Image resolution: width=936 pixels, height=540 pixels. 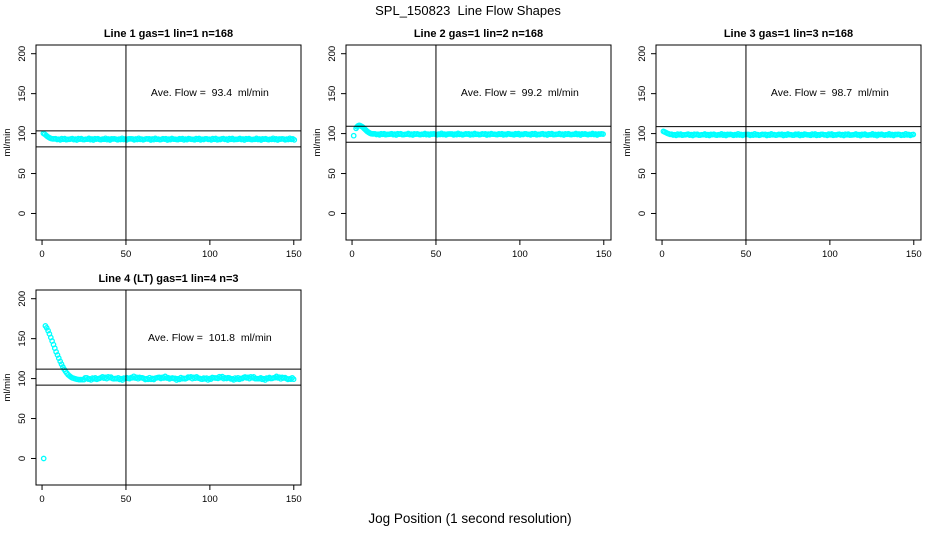 I want to click on panel-title: Line 1 gas=1 lin=1 n=168, so click(x=168, y=34).